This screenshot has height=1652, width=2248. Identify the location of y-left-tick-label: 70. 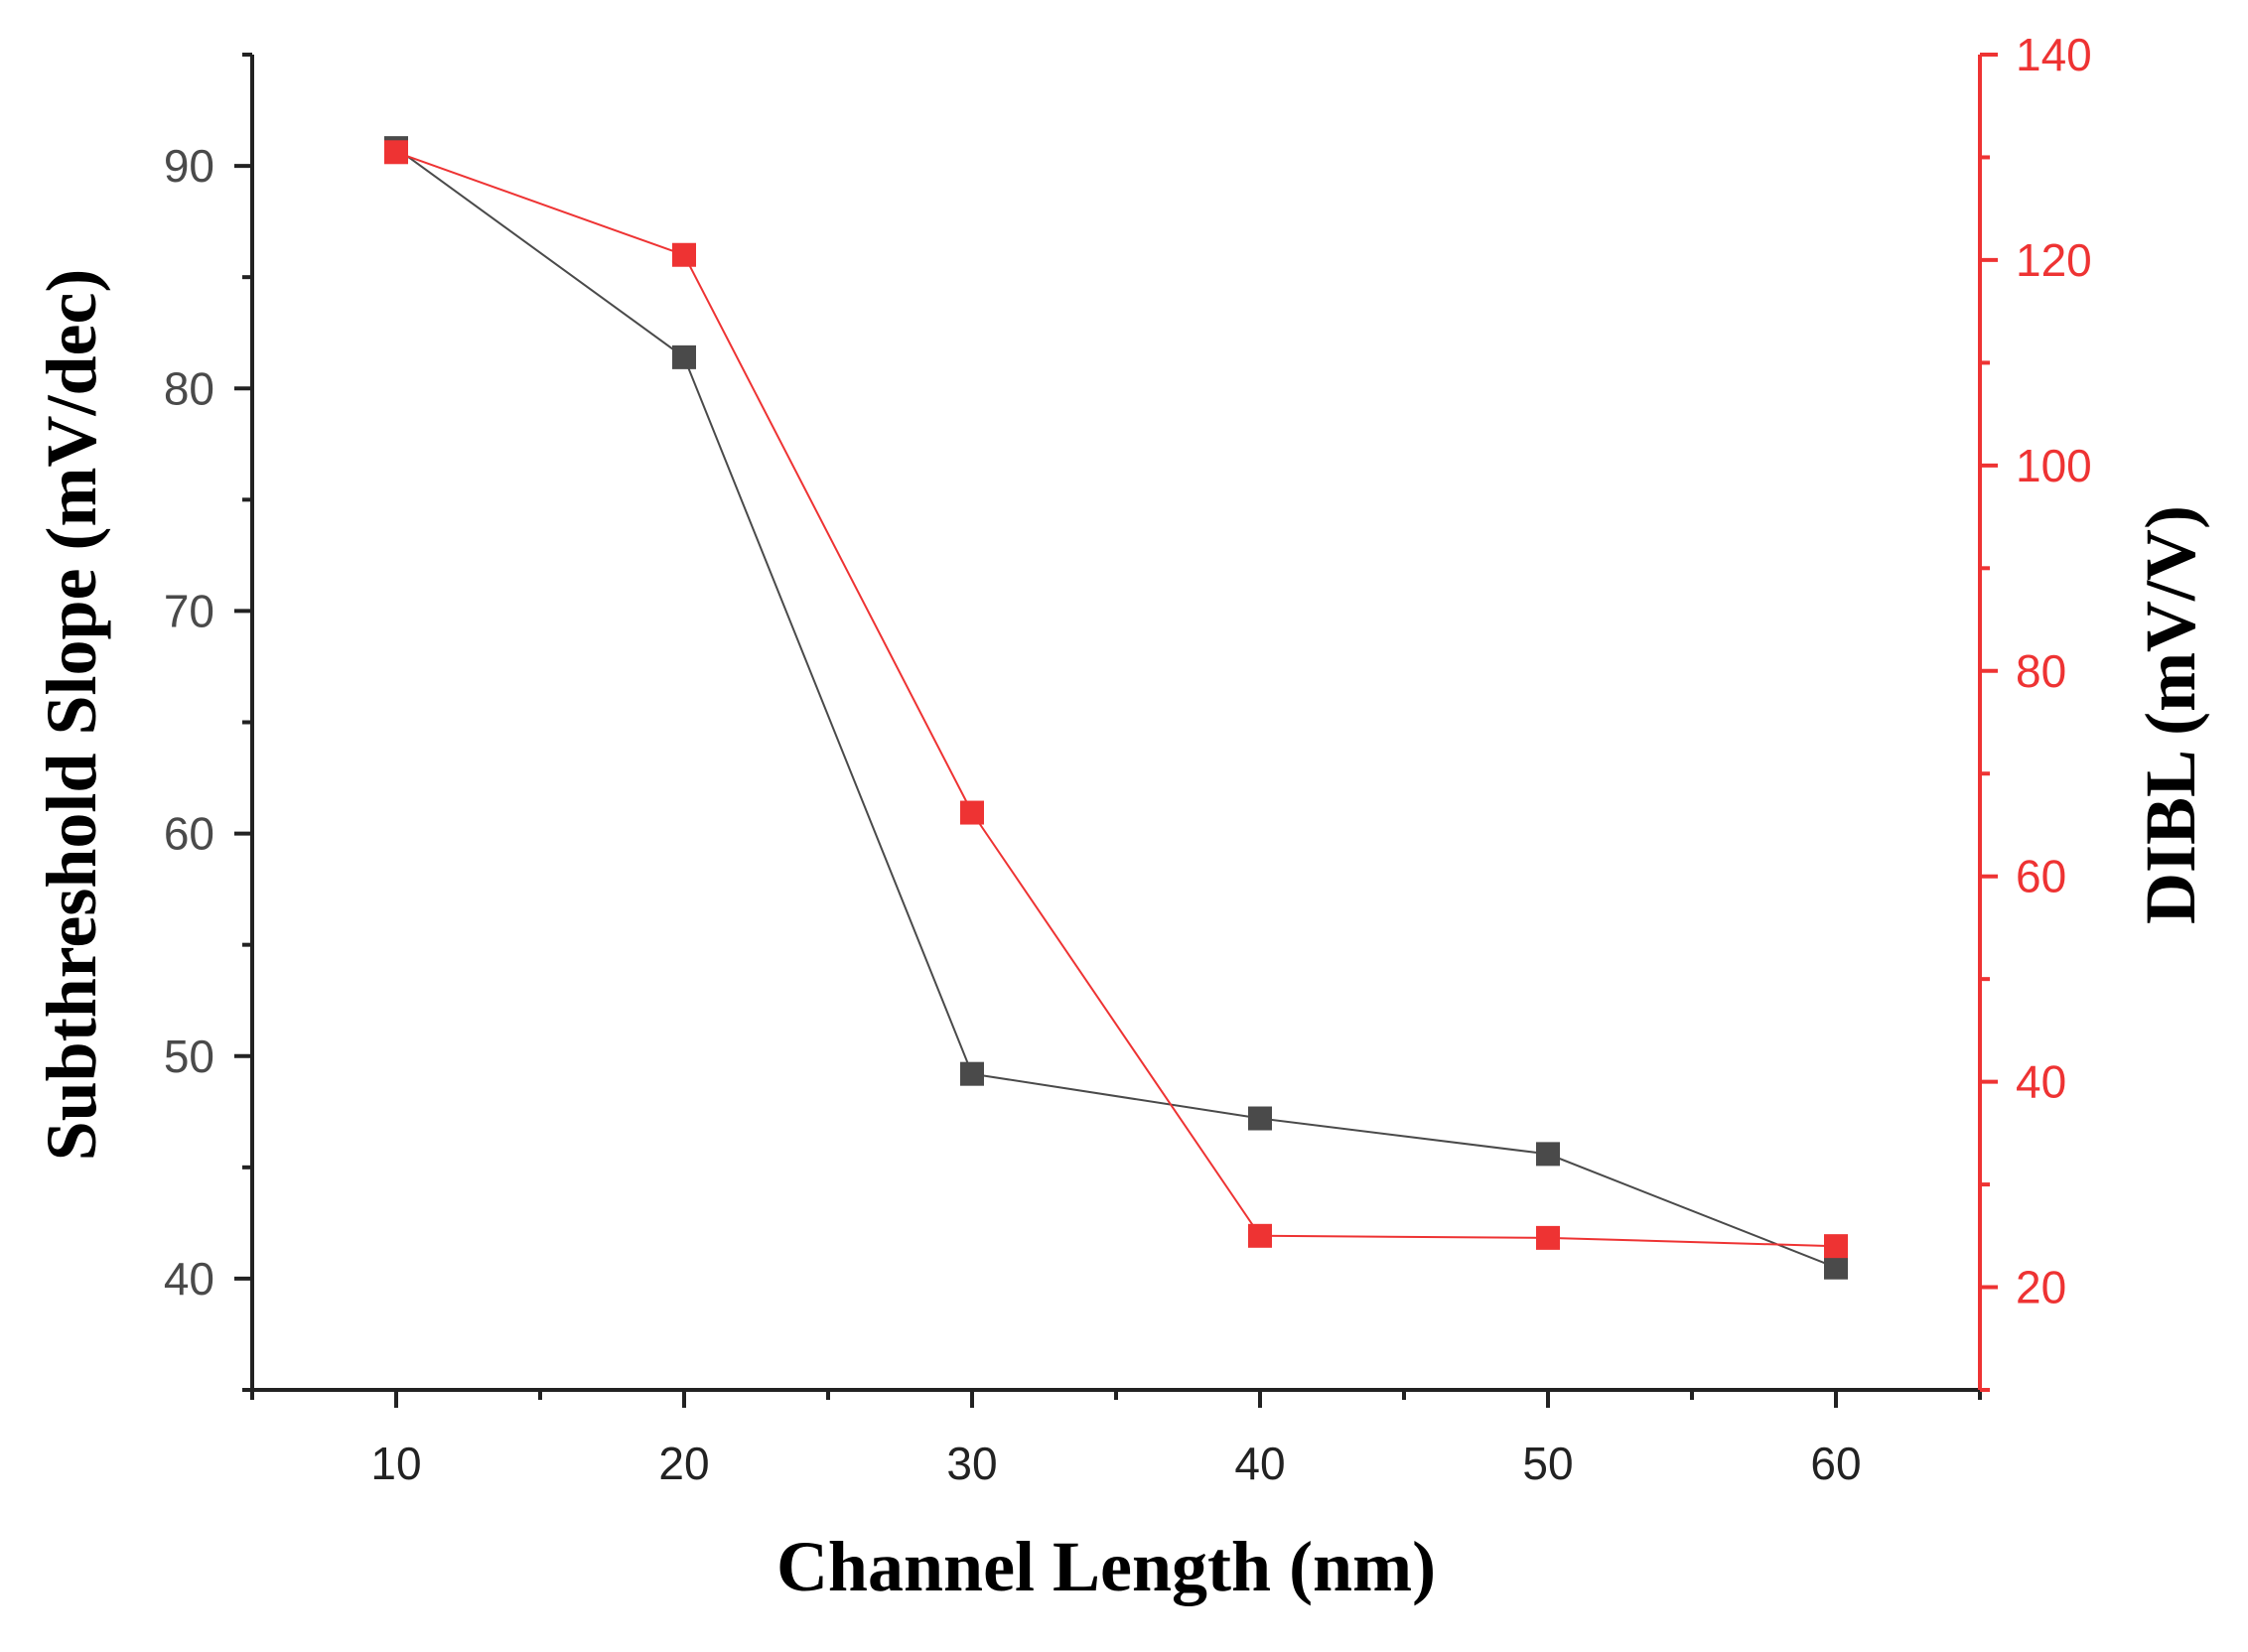
(189, 611).